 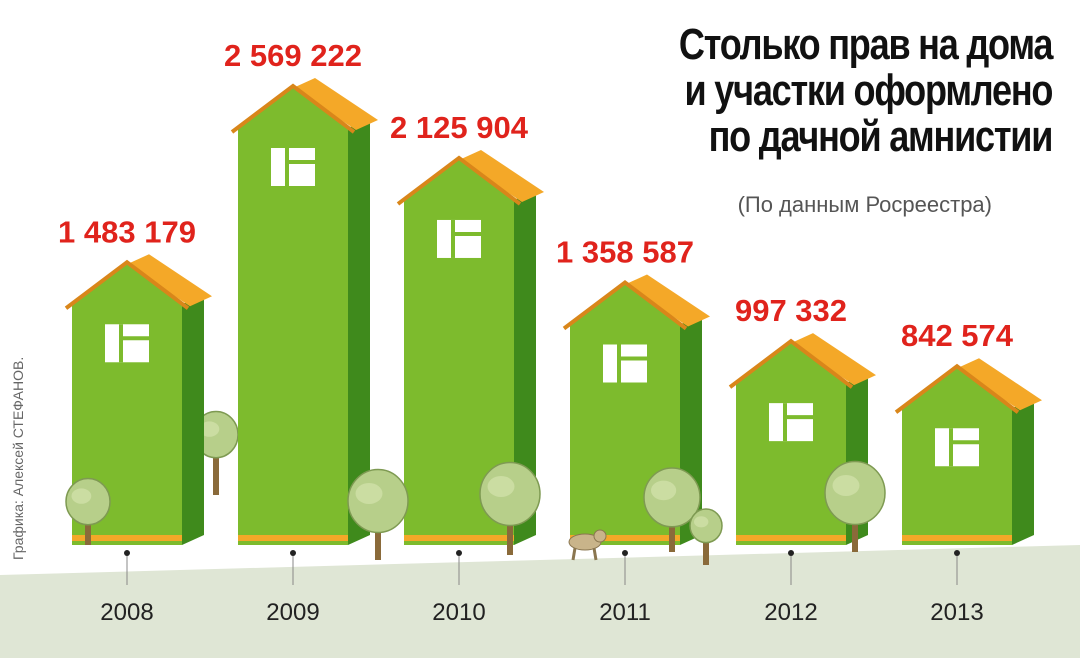 I want to click on value-label: 2 569 222, so click(x=293, y=55).